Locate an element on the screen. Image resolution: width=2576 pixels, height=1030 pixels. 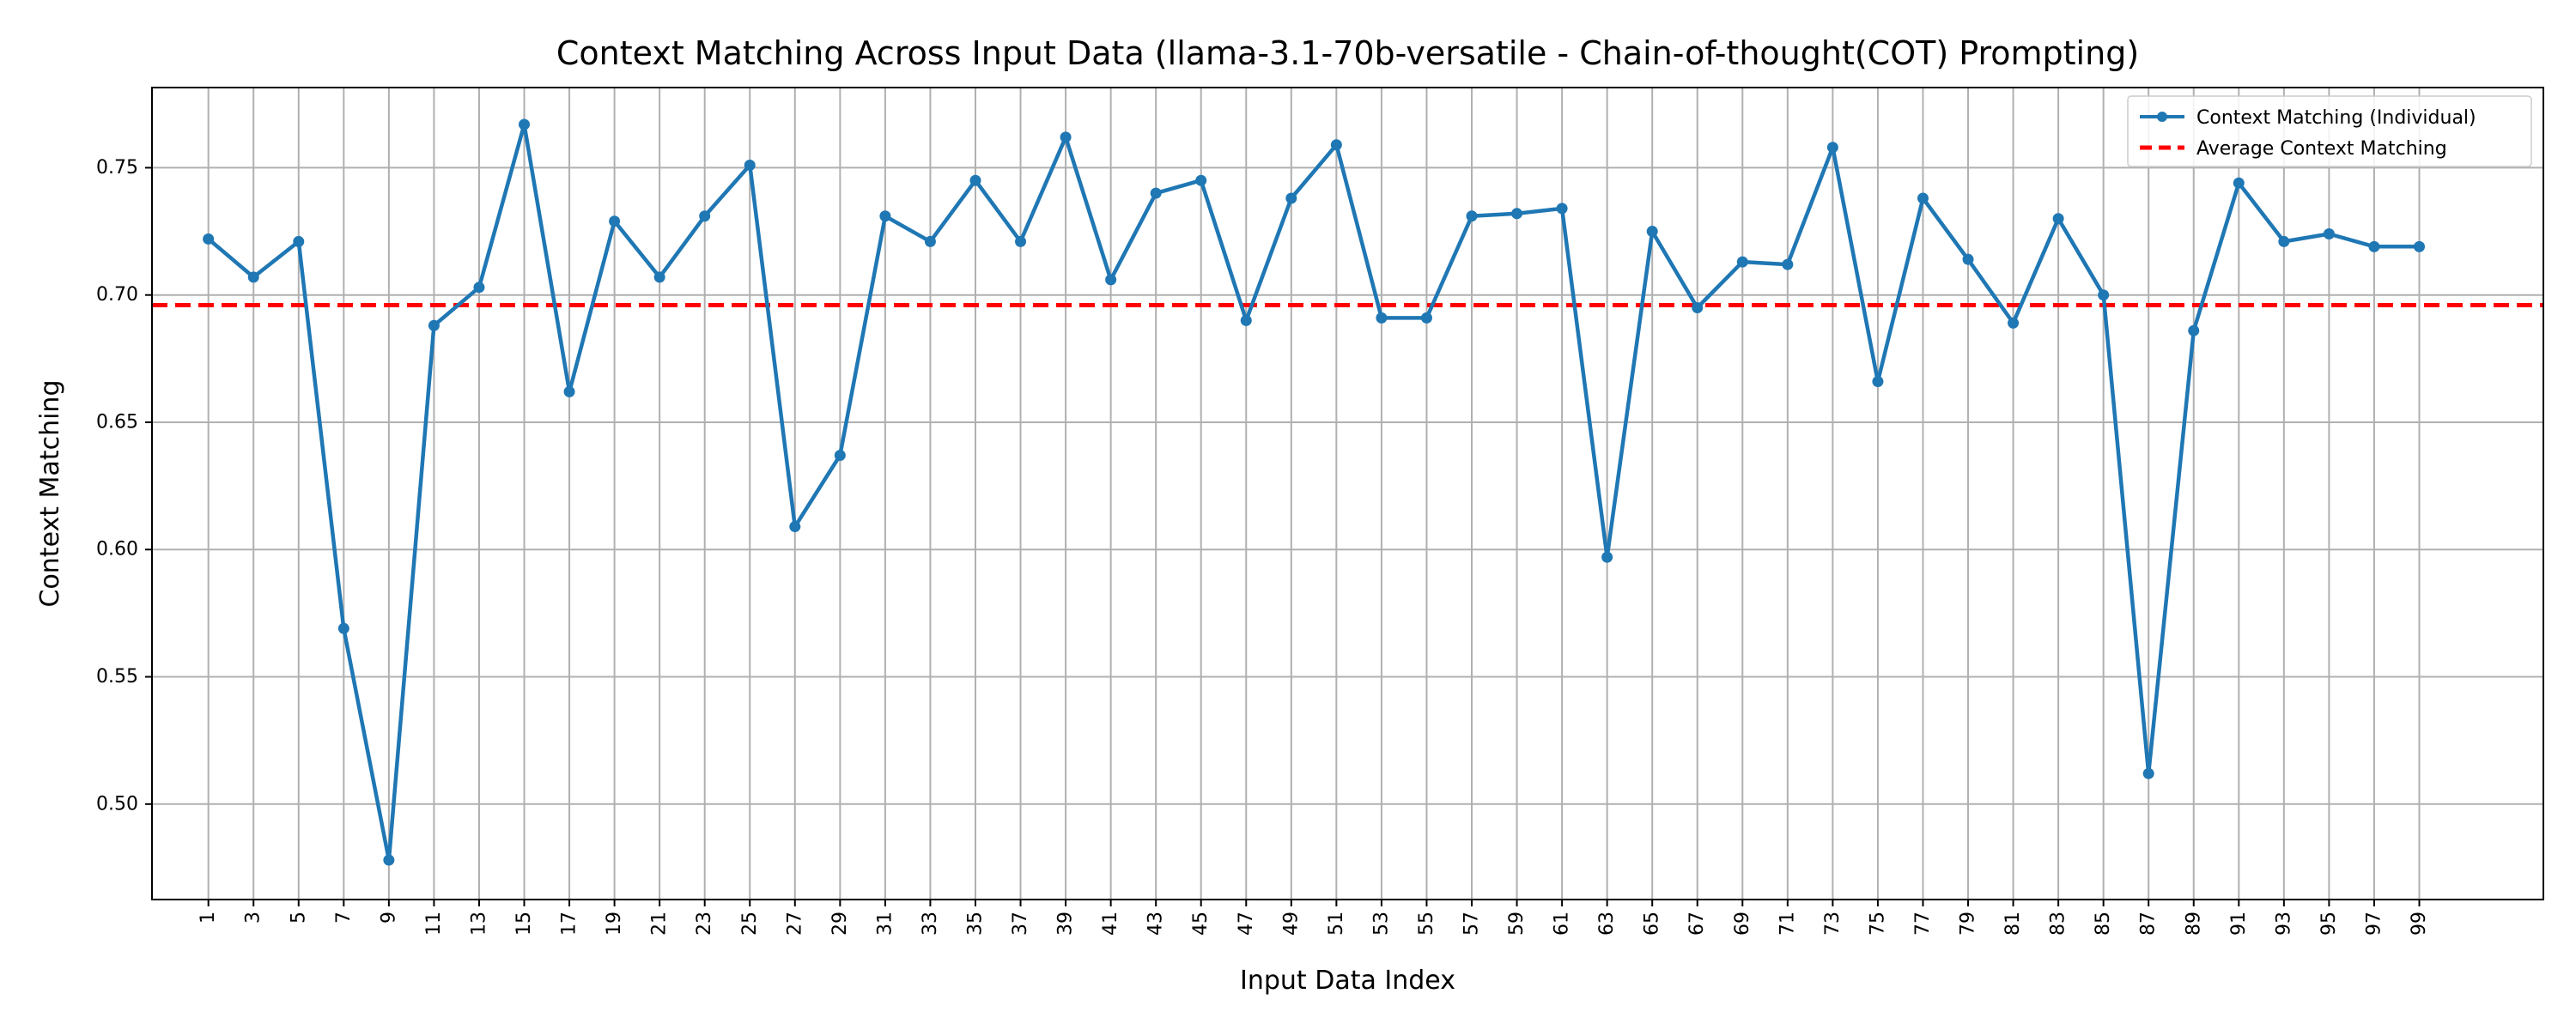
y-tick-label: 0.75 is located at coordinates (117, 168).